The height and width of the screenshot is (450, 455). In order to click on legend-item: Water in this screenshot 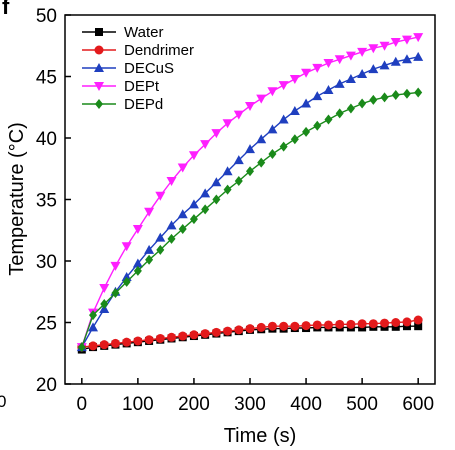, I will do `click(122, 32)`.